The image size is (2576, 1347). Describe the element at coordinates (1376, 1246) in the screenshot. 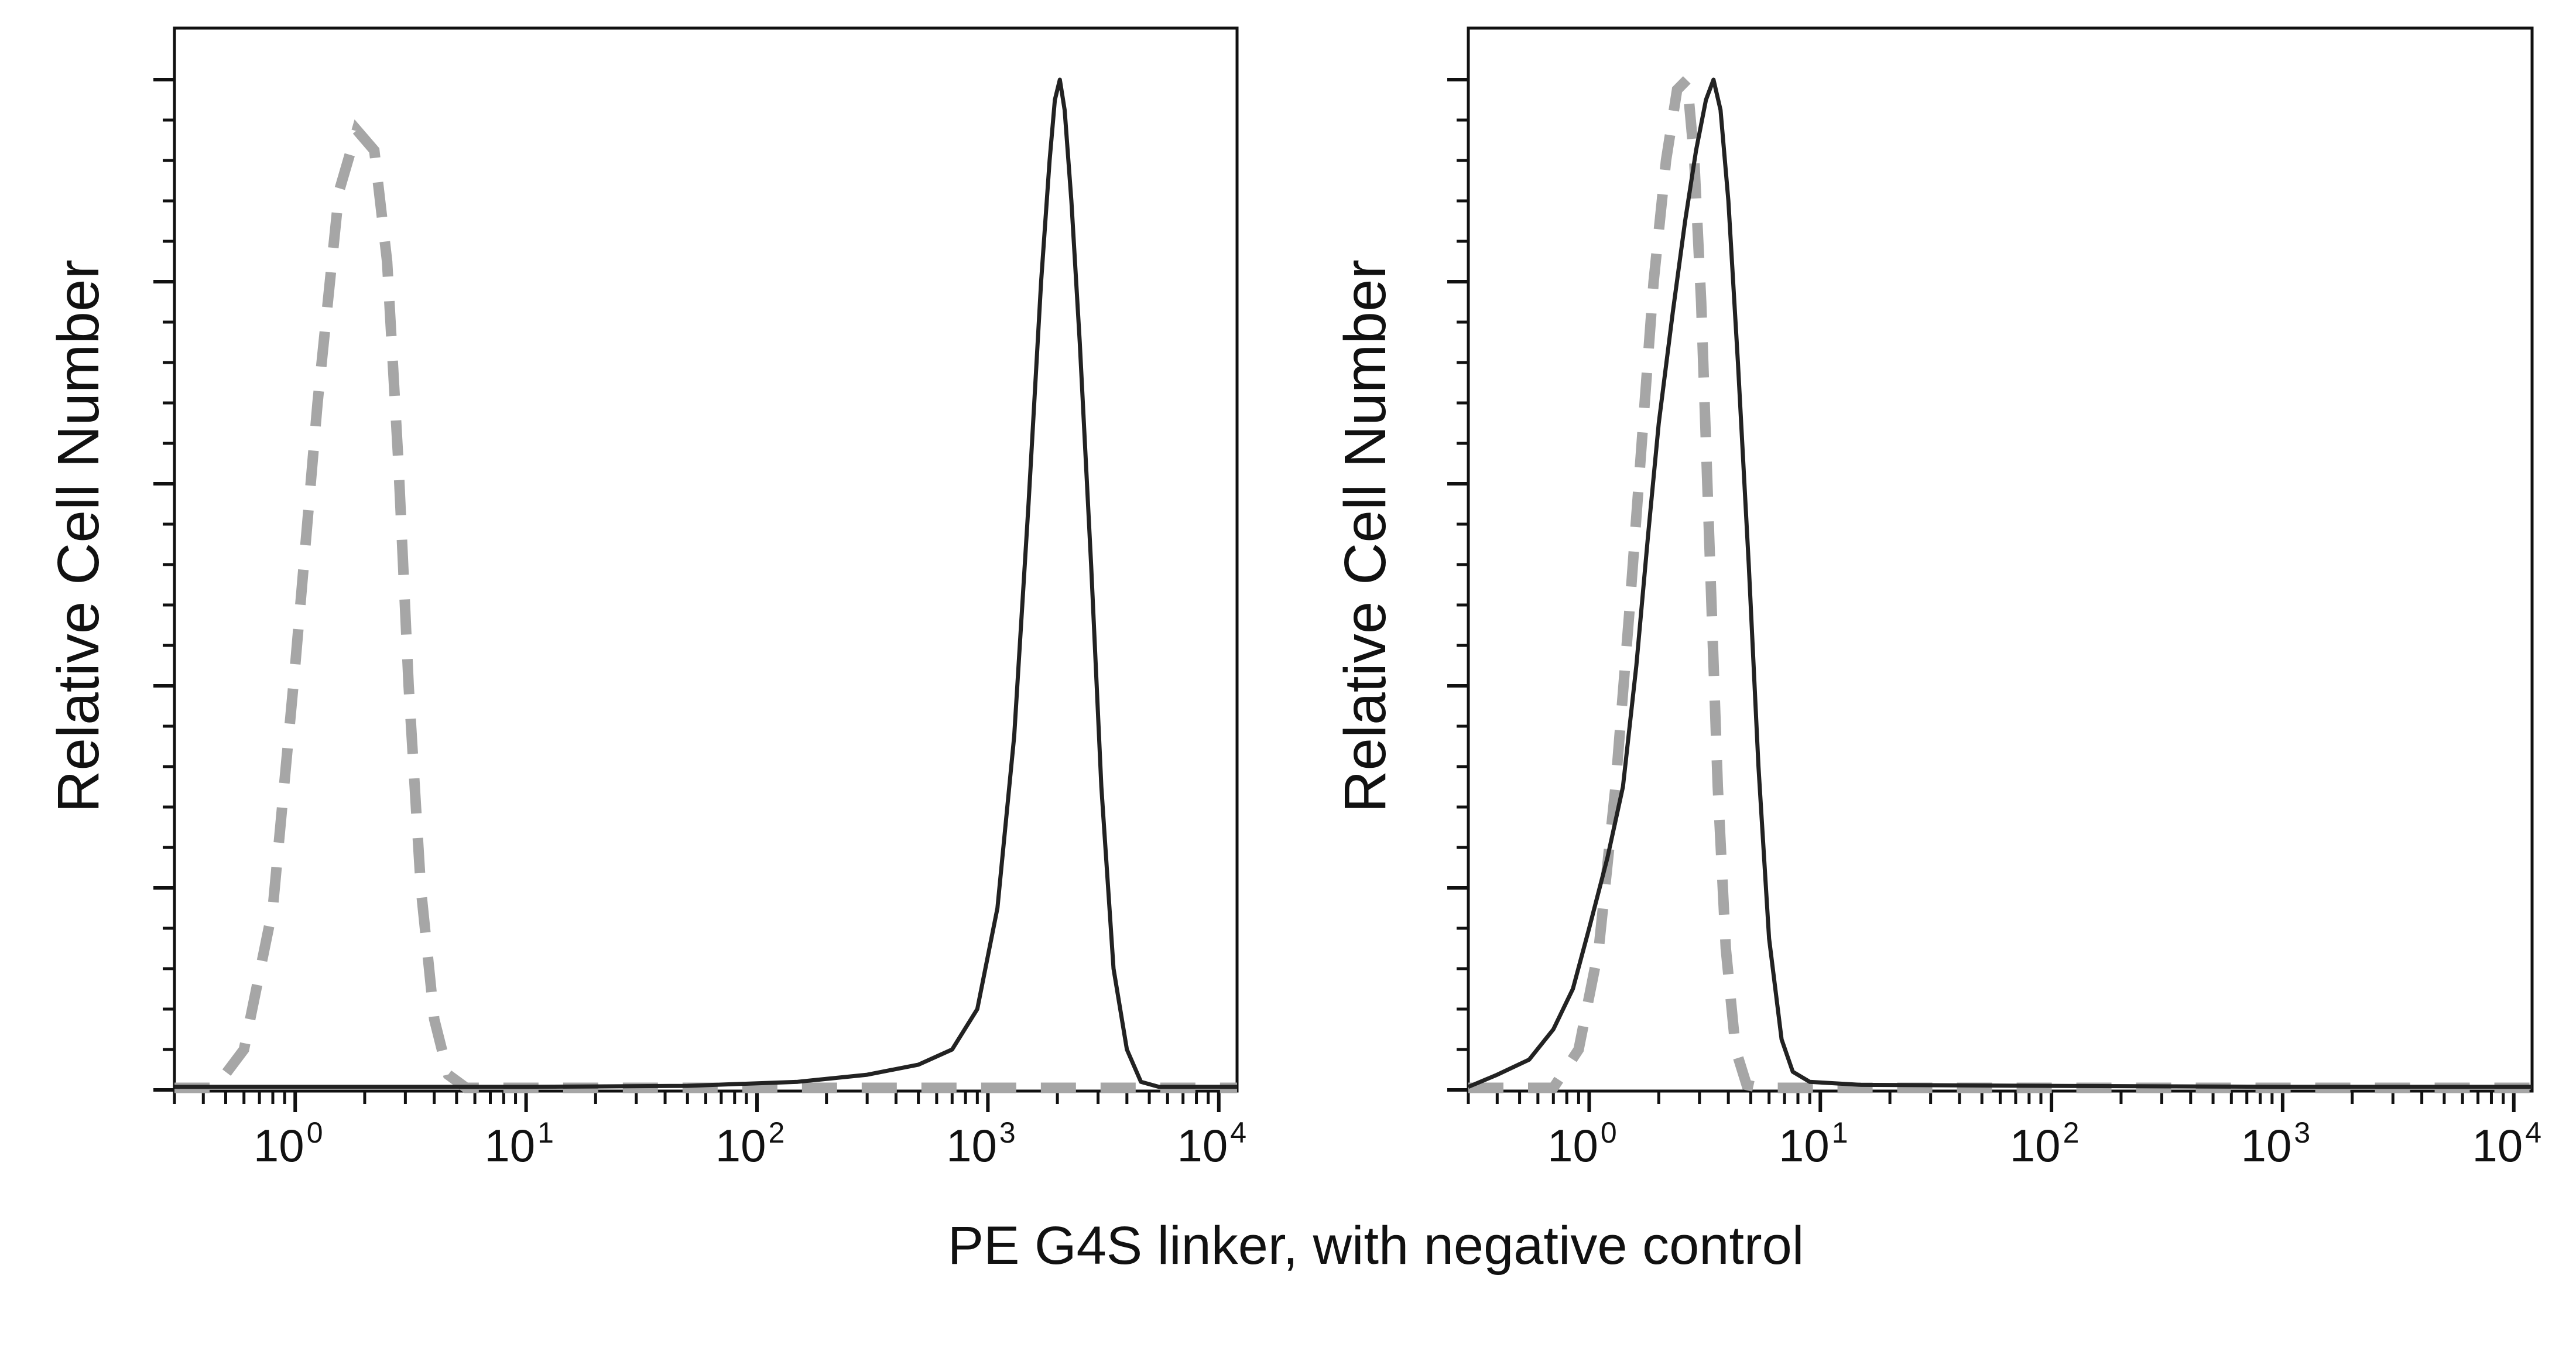

I see `x-axis-title: PE G4S linker, with negative control` at that location.